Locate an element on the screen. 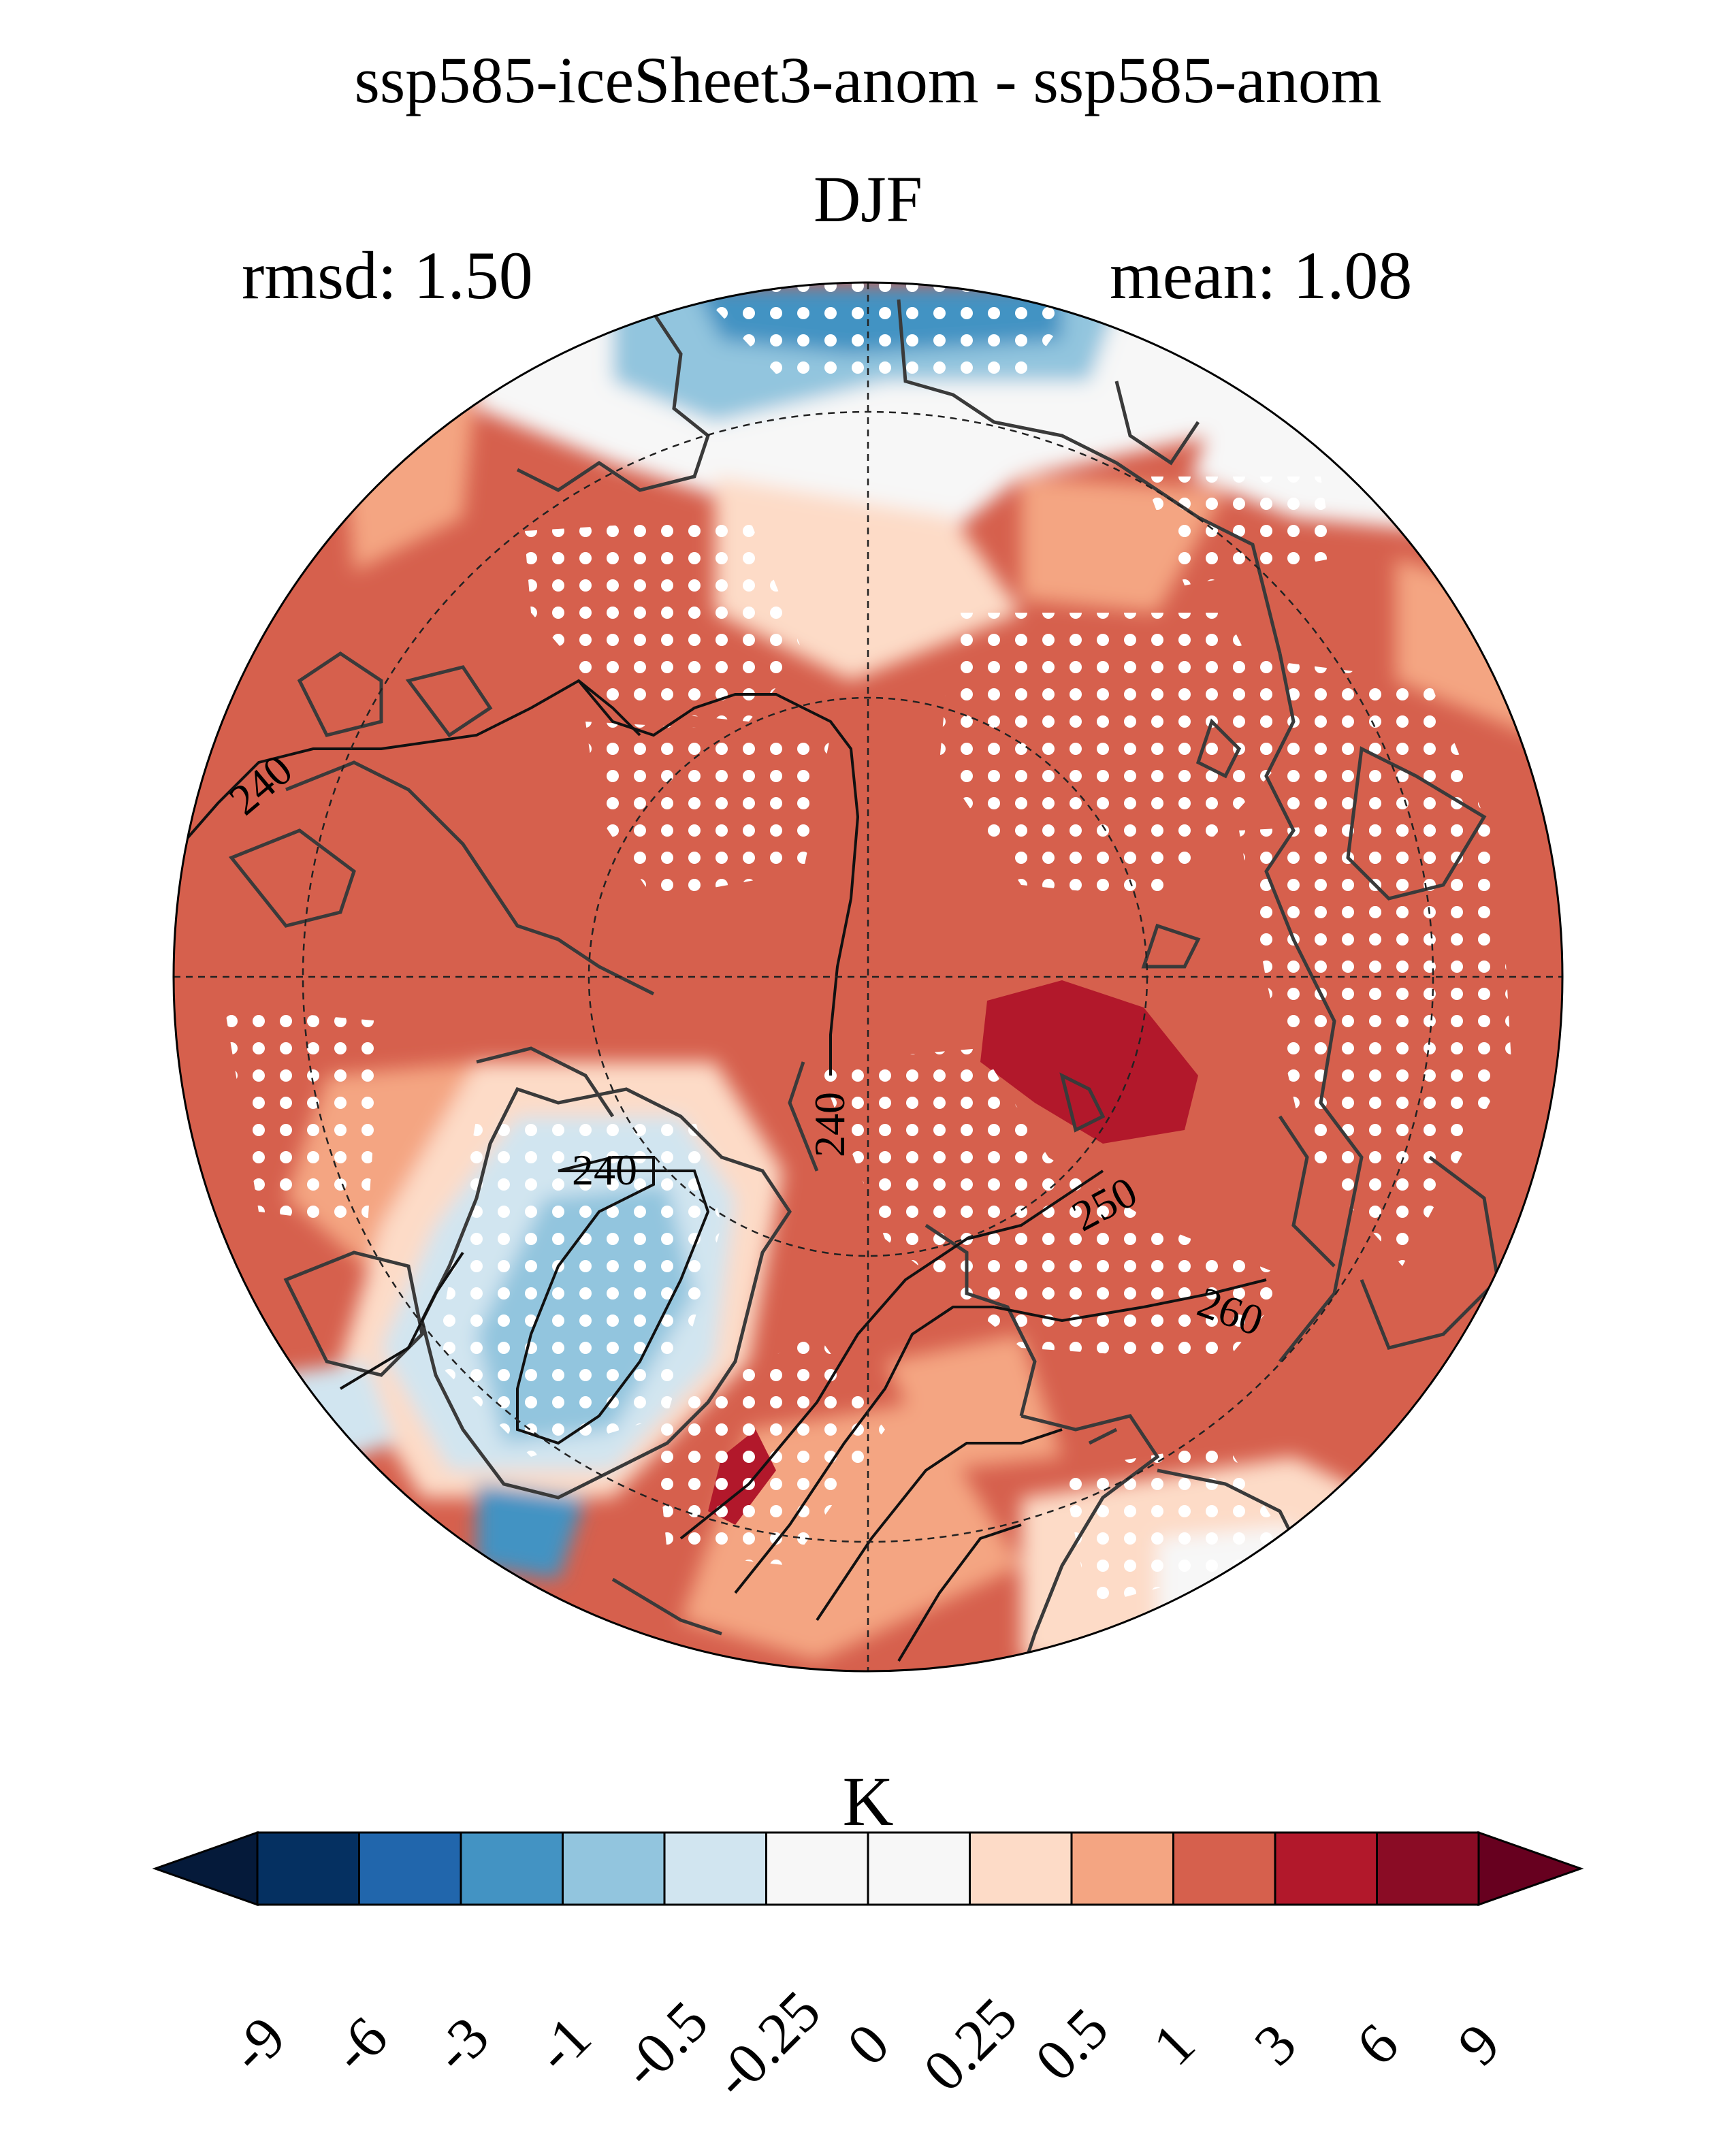 The height and width of the screenshot is (2130, 1736). figure-title: ssp585-iceSheet3-anom - ssp585-anom is located at coordinates (868, 80).